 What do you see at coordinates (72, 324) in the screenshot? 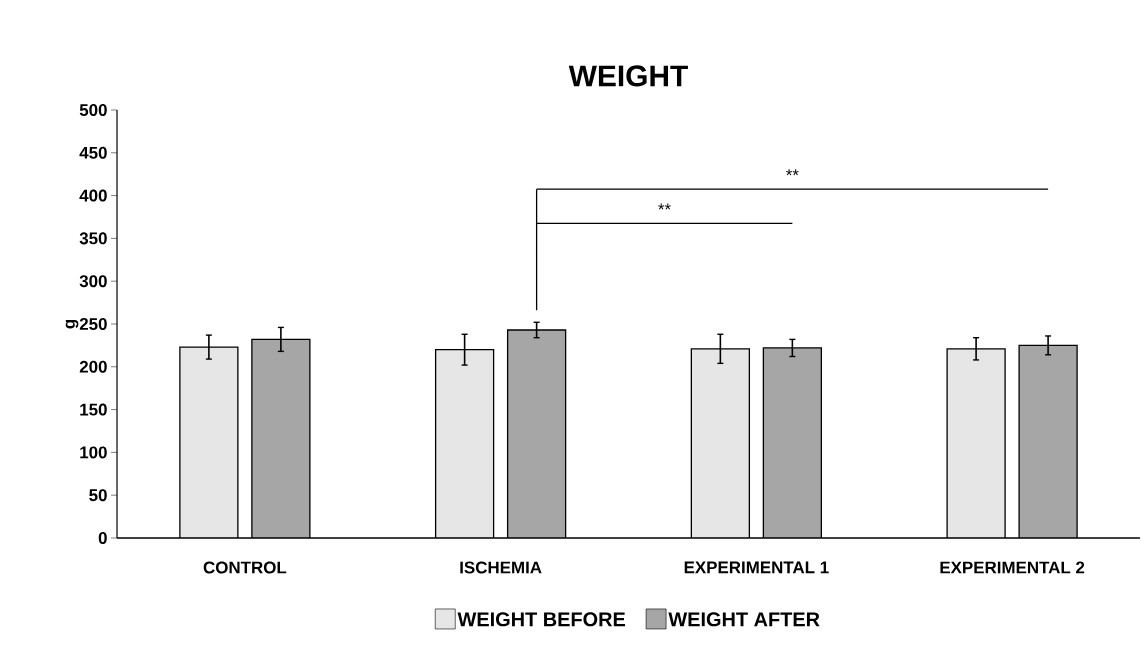
I see `y-axis-title: g` at bounding box center [72, 324].